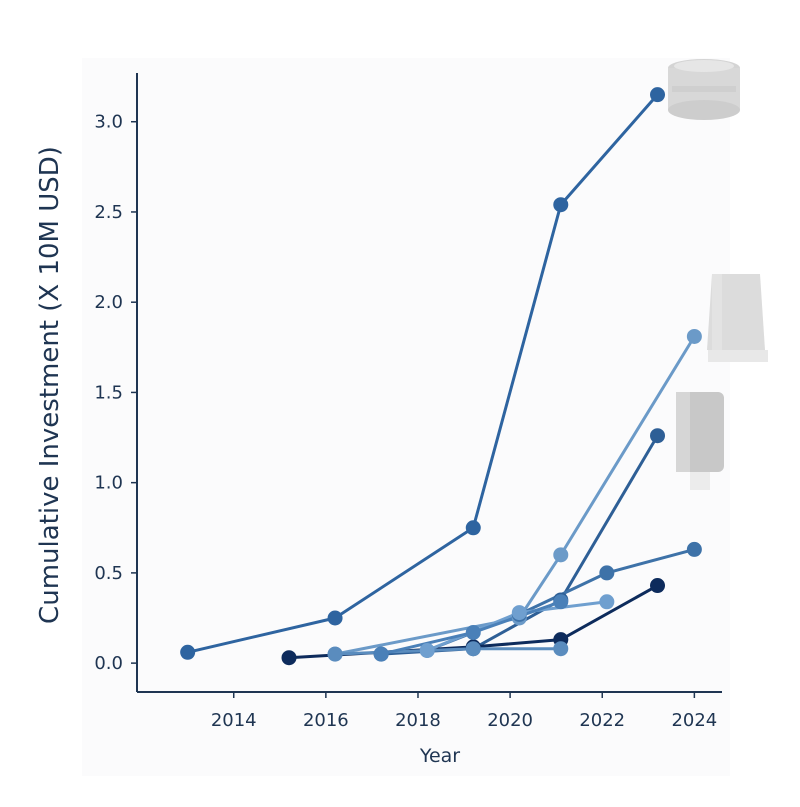 The image size is (800, 807). What do you see at coordinates (108, 302) in the screenshot?
I see `y-tick-label: 2.0` at bounding box center [108, 302].